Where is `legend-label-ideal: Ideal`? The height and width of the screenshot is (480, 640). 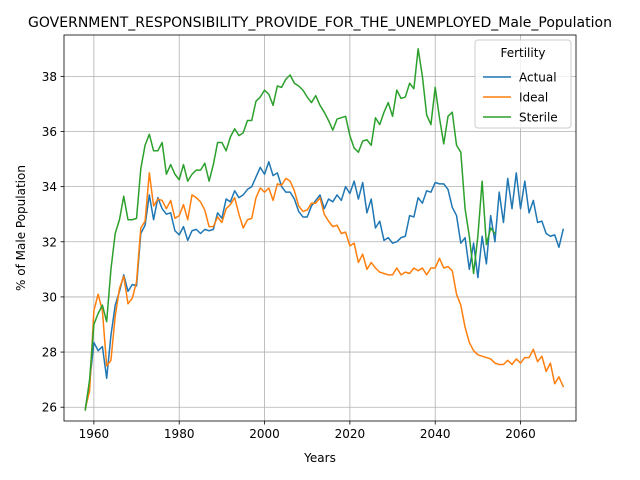
legend-label-ideal: Ideal is located at coordinates (533, 98).